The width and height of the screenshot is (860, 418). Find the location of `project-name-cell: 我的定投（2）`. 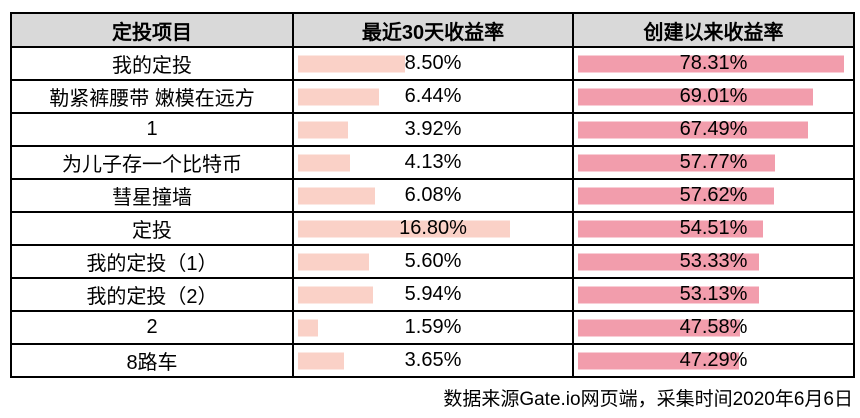

project-name-cell: 我的定投（2） is located at coordinates (152, 294).